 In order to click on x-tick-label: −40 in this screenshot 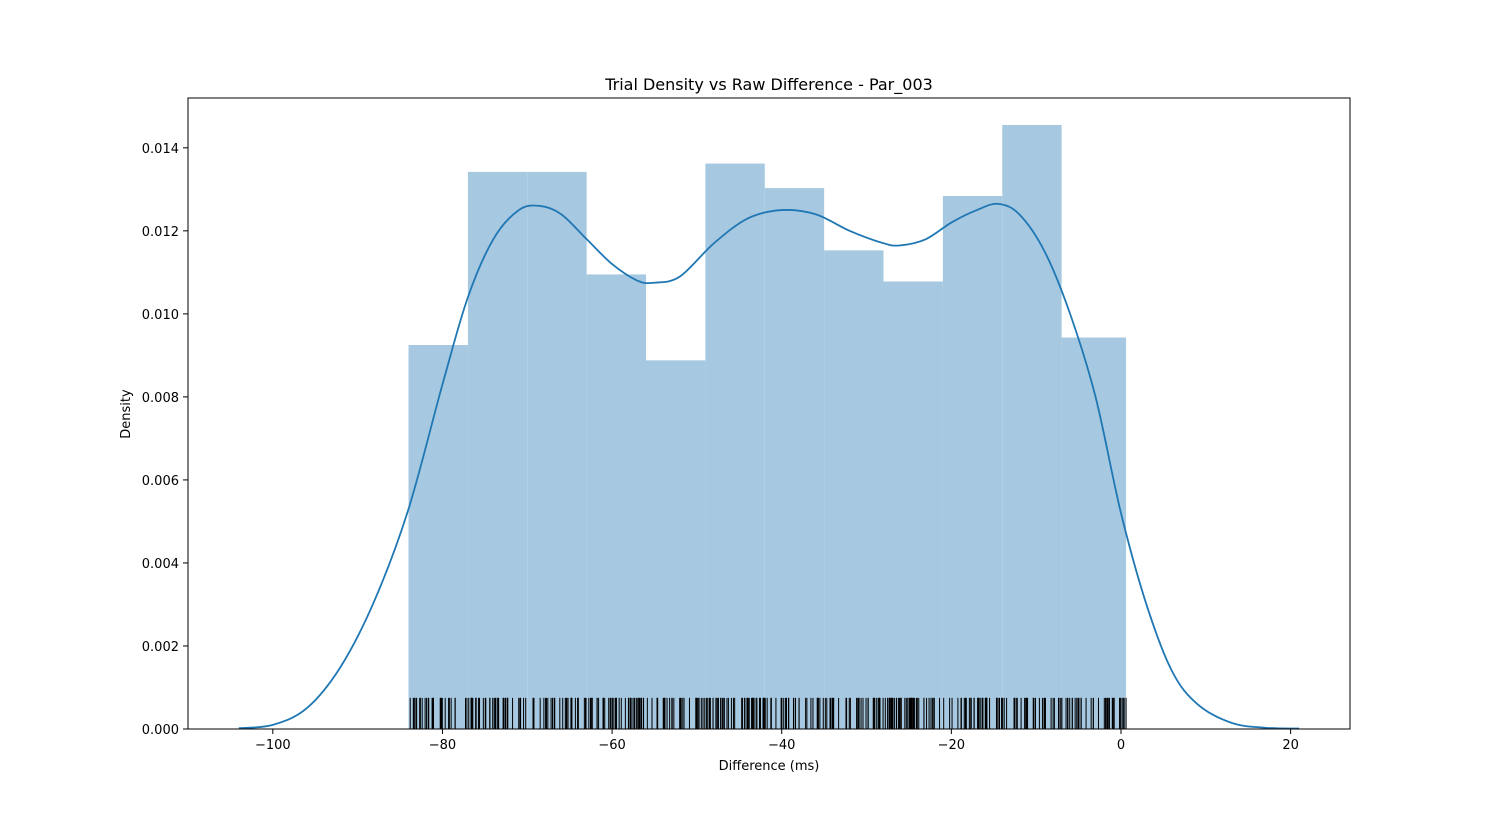, I will do `click(781, 745)`.